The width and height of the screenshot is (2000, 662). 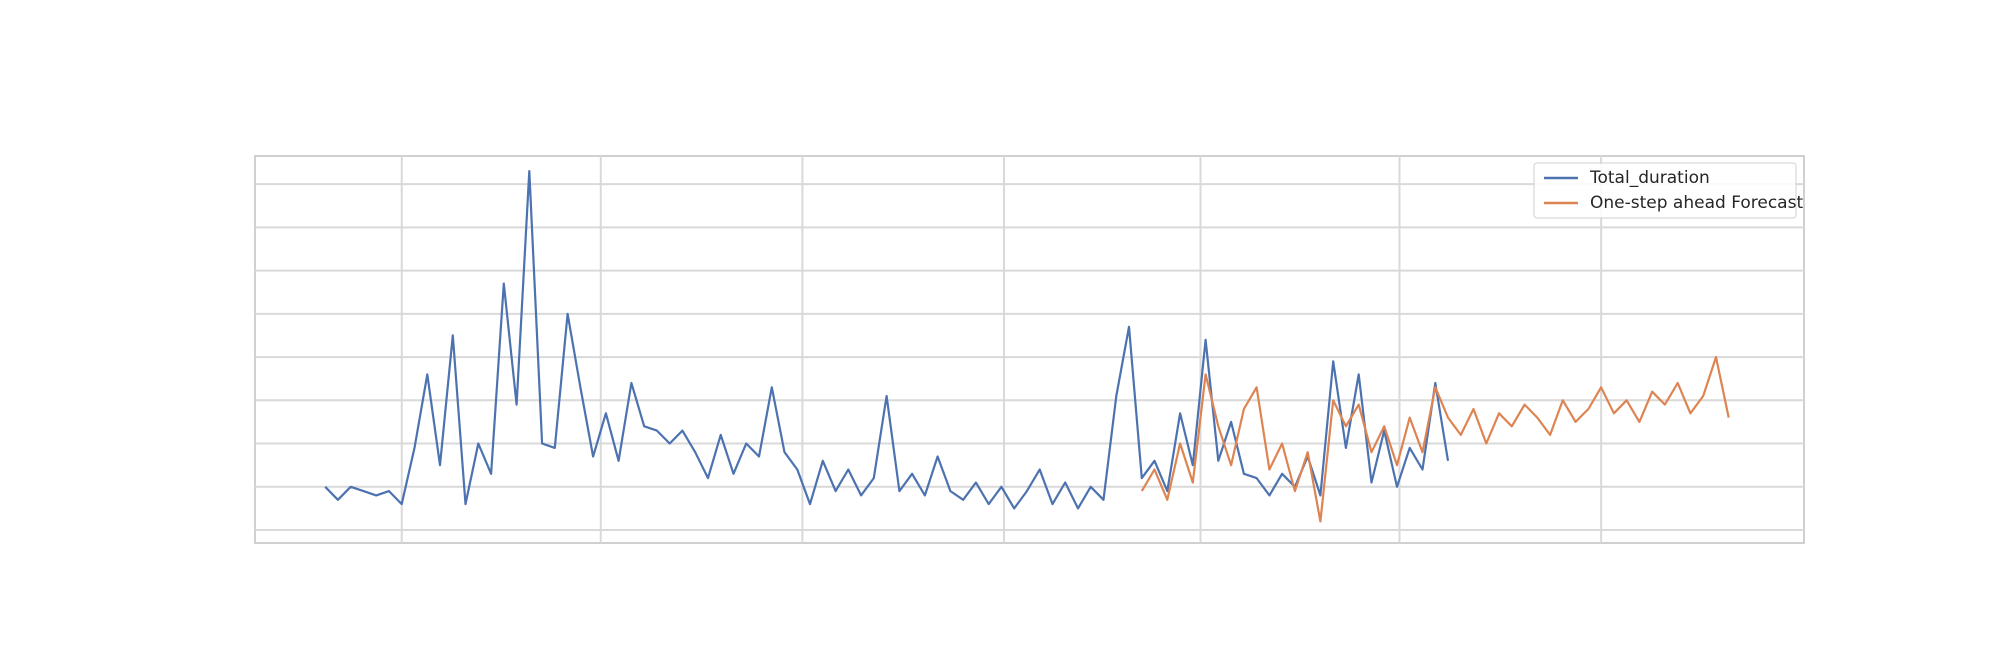 What do you see at coordinates (1649, 178) in the screenshot?
I see `legend-label: Total_duration` at bounding box center [1649, 178].